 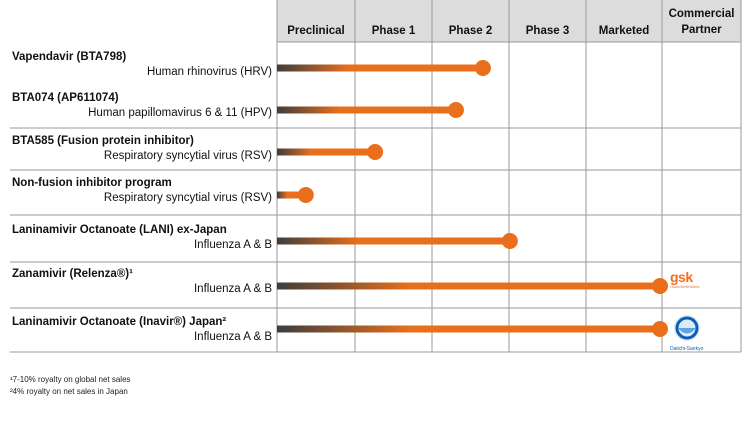 What do you see at coordinates (180, 113) in the screenshot?
I see `indication: Human papillomavirus 6 & 11 (HPV)` at bounding box center [180, 113].